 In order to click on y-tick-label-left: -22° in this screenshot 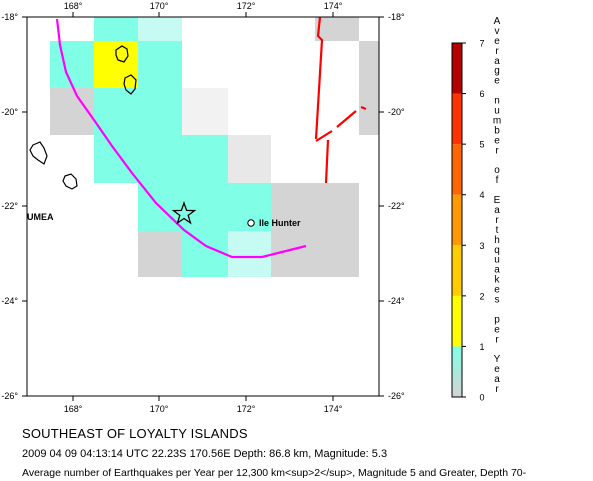, I will do `click(9, 206)`.